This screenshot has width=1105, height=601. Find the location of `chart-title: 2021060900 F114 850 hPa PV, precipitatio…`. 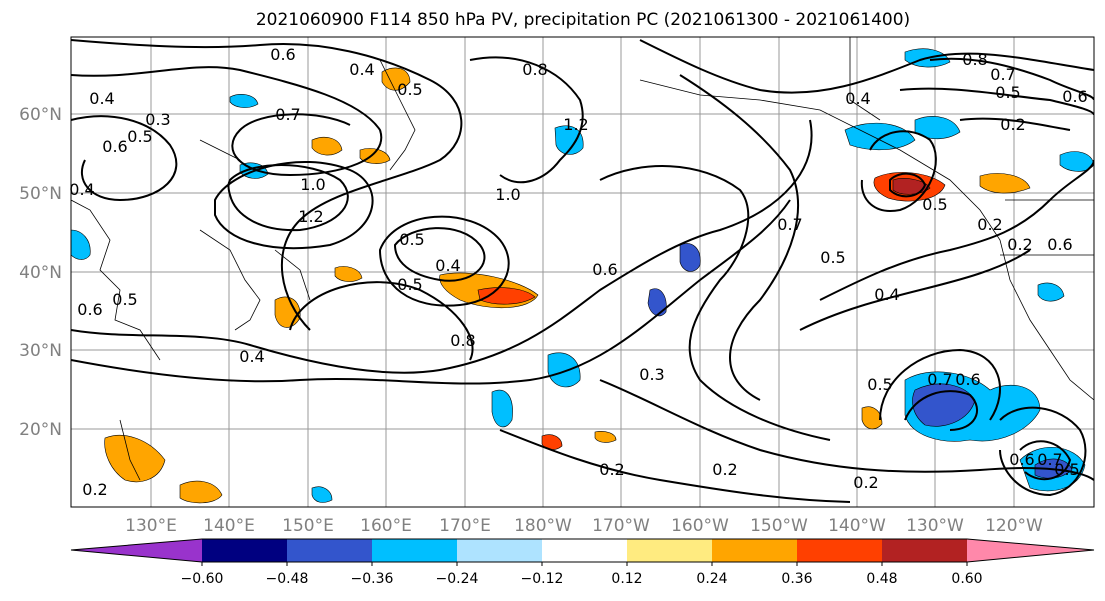

chart-title: 2021060900 F114 850 hPa PV, precipitatio… is located at coordinates (583, 20).